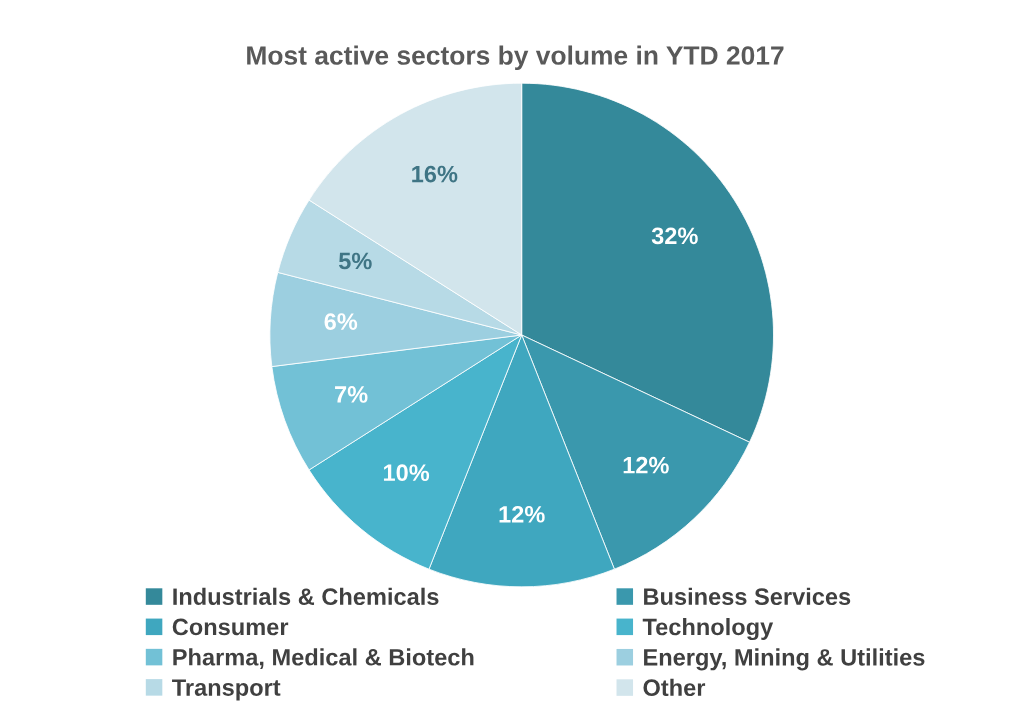 Image resolution: width=1030 pixels, height=722 pixels. I want to click on legend-label: Energy, Mining & Utilities, so click(784, 659).